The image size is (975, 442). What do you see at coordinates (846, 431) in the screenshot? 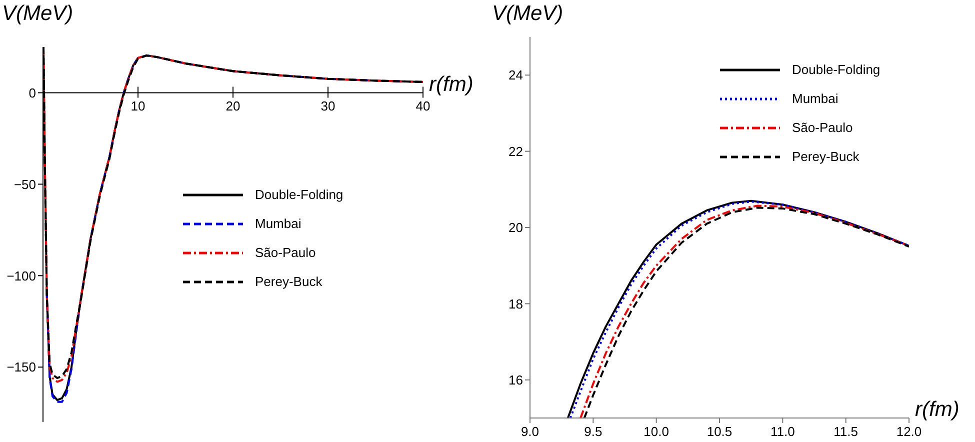
I see `x-tick-label: 11.5` at bounding box center [846, 431].